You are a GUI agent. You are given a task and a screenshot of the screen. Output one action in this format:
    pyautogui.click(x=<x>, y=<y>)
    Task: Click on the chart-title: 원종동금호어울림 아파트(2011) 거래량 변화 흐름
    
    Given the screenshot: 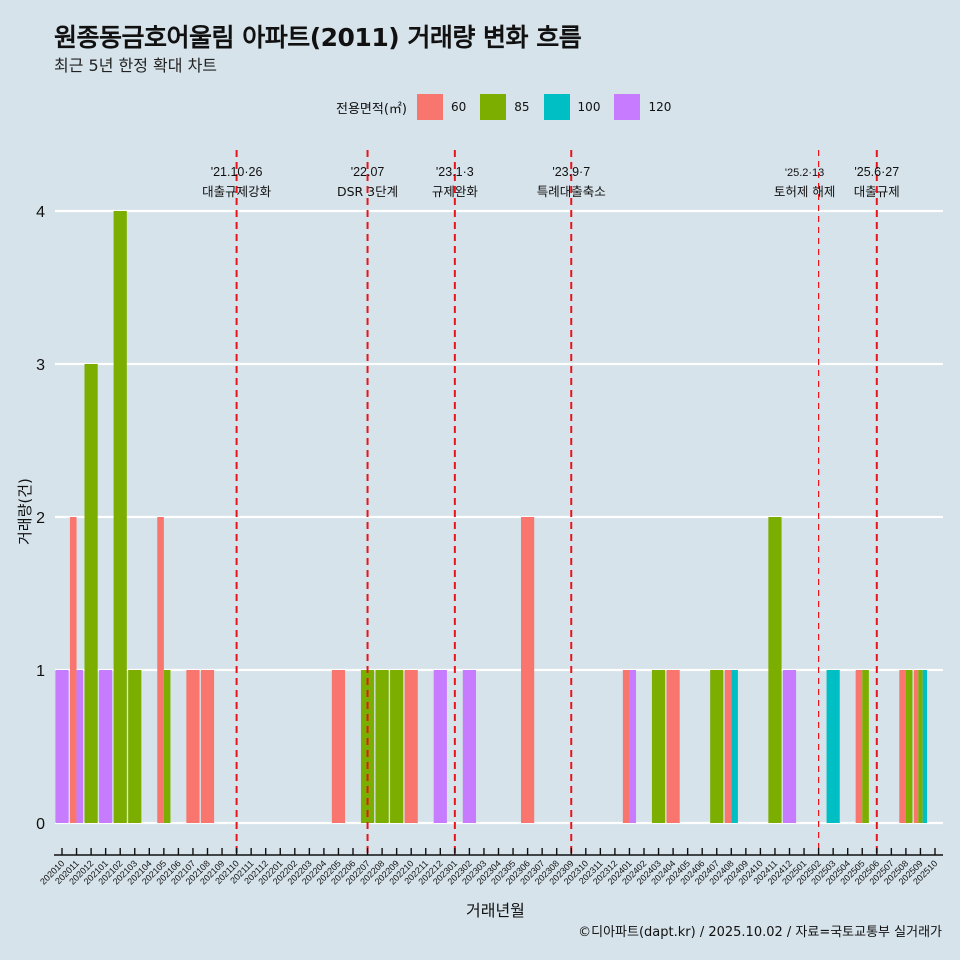 What is the action you would take?
    pyautogui.click(x=318, y=37)
    